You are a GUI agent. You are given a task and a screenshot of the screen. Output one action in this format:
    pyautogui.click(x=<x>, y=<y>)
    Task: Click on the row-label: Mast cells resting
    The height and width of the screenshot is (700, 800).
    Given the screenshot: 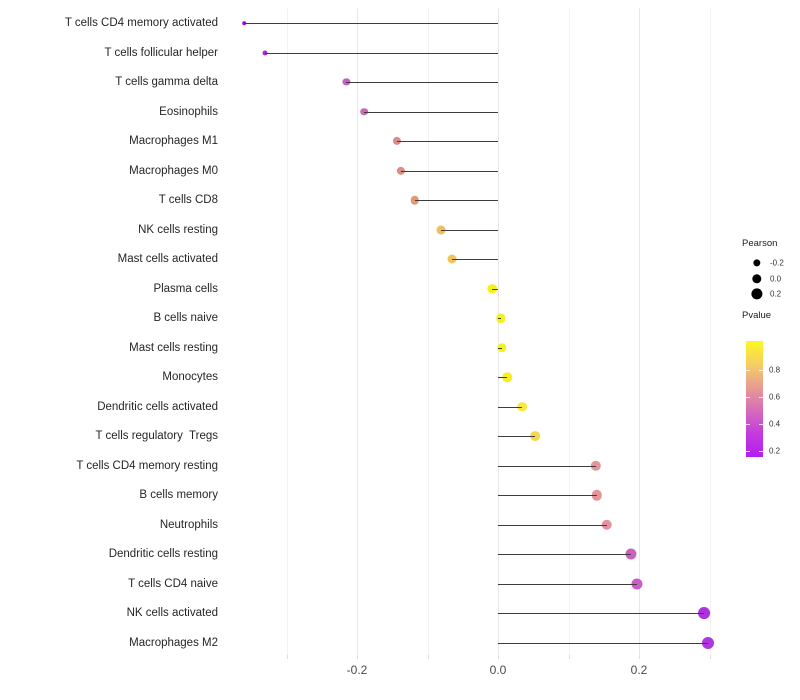 What is the action you would take?
    pyautogui.click(x=173, y=347)
    